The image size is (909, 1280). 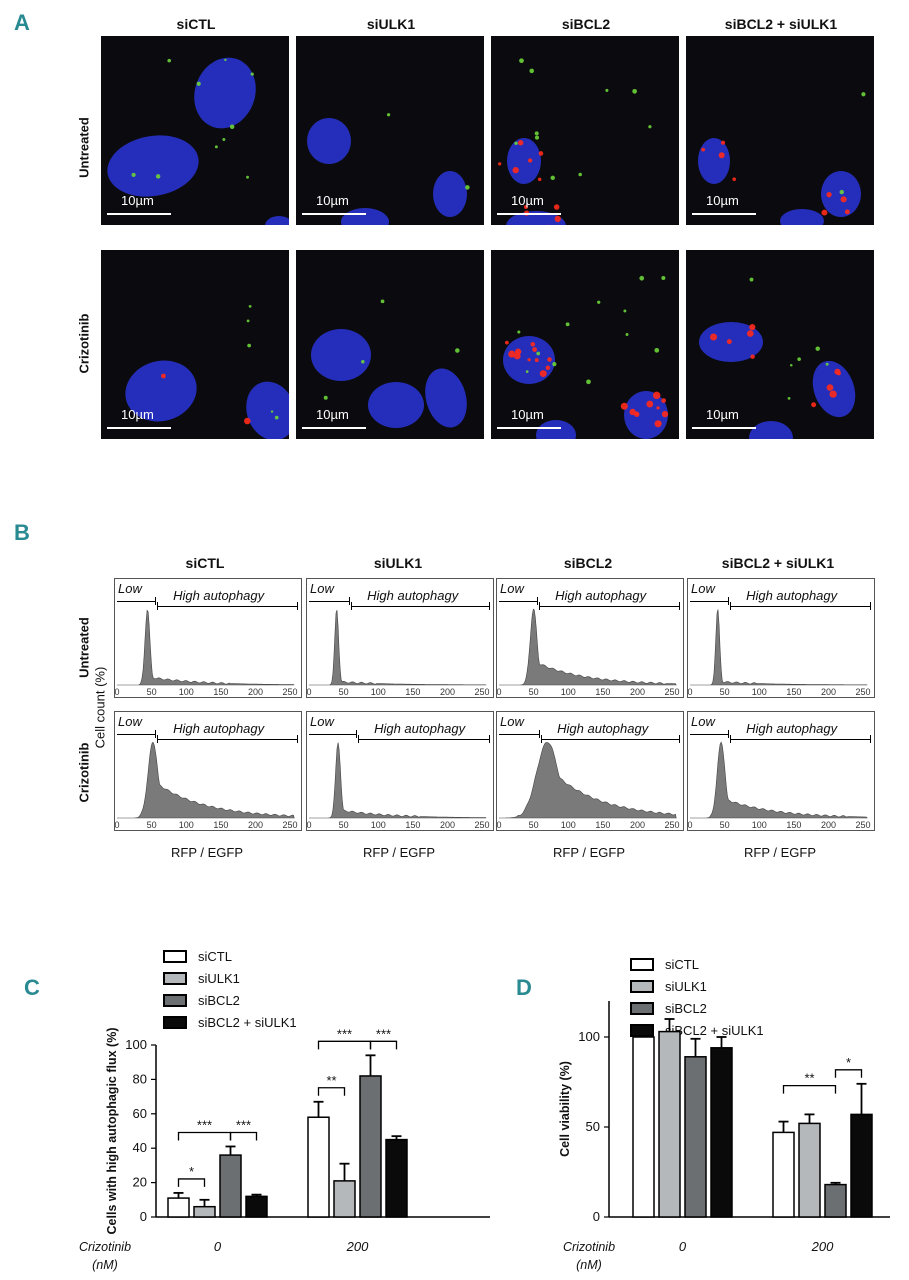 I want to click on x-tick-label: 250, so click(x=672, y=825).